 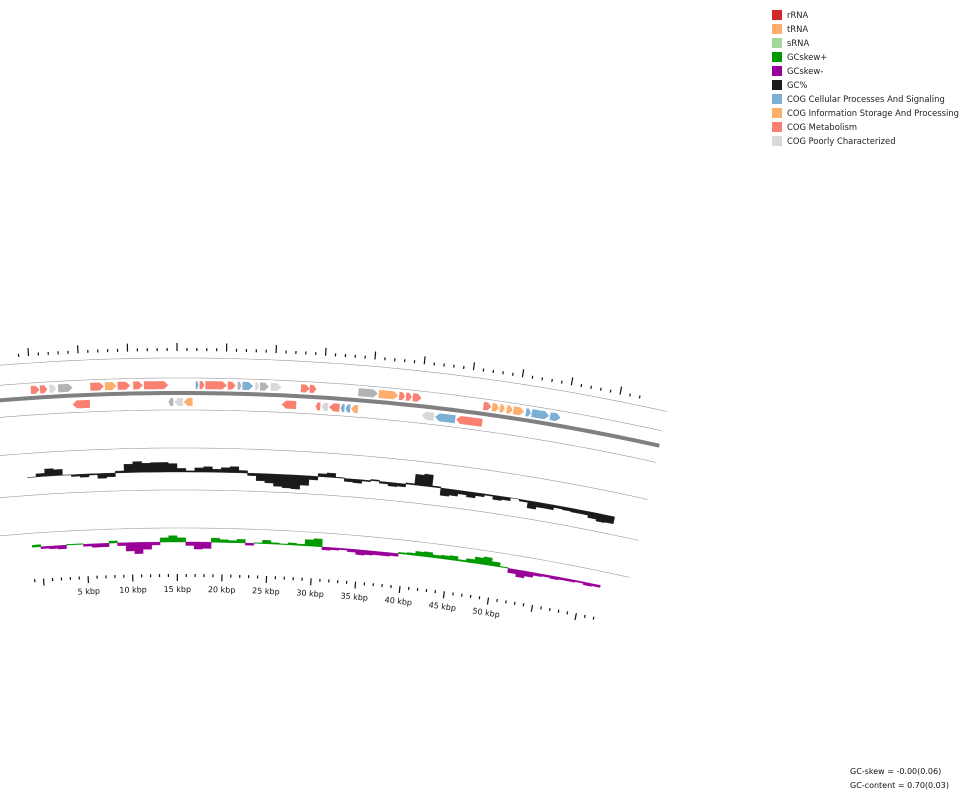 What do you see at coordinates (797, 85) in the screenshot?
I see `legend-label: GC%` at bounding box center [797, 85].